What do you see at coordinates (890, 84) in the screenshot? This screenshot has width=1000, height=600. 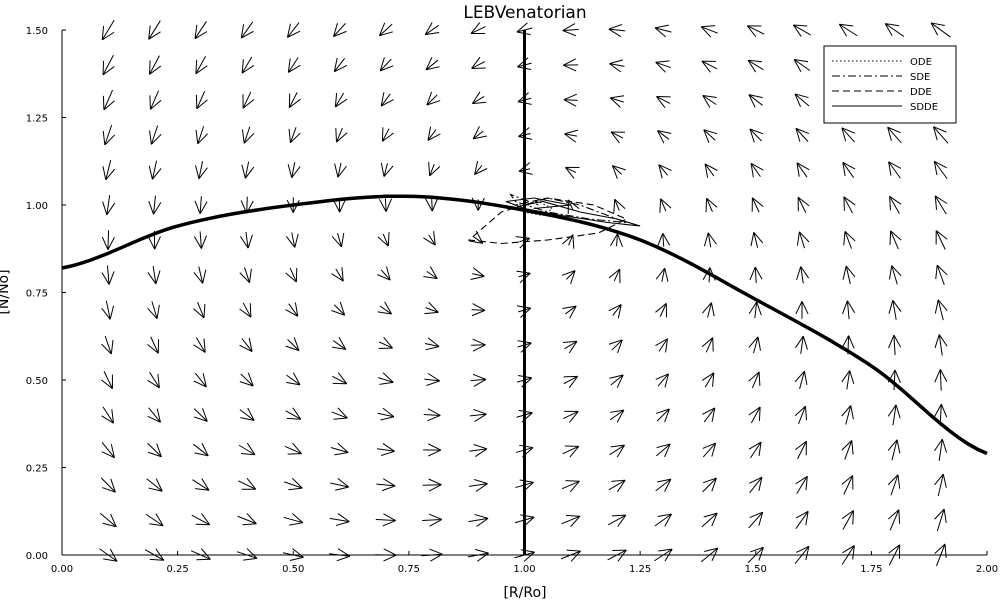 I see `legend-box` at bounding box center [890, 84].